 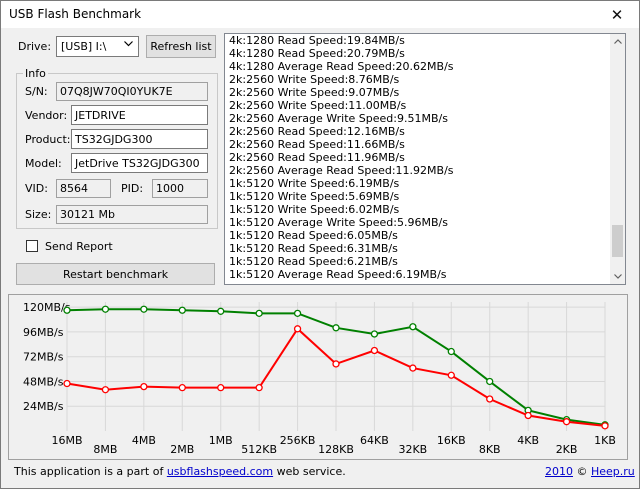 I want to click on drive-label: Drive:, so click(x=35, y=46).